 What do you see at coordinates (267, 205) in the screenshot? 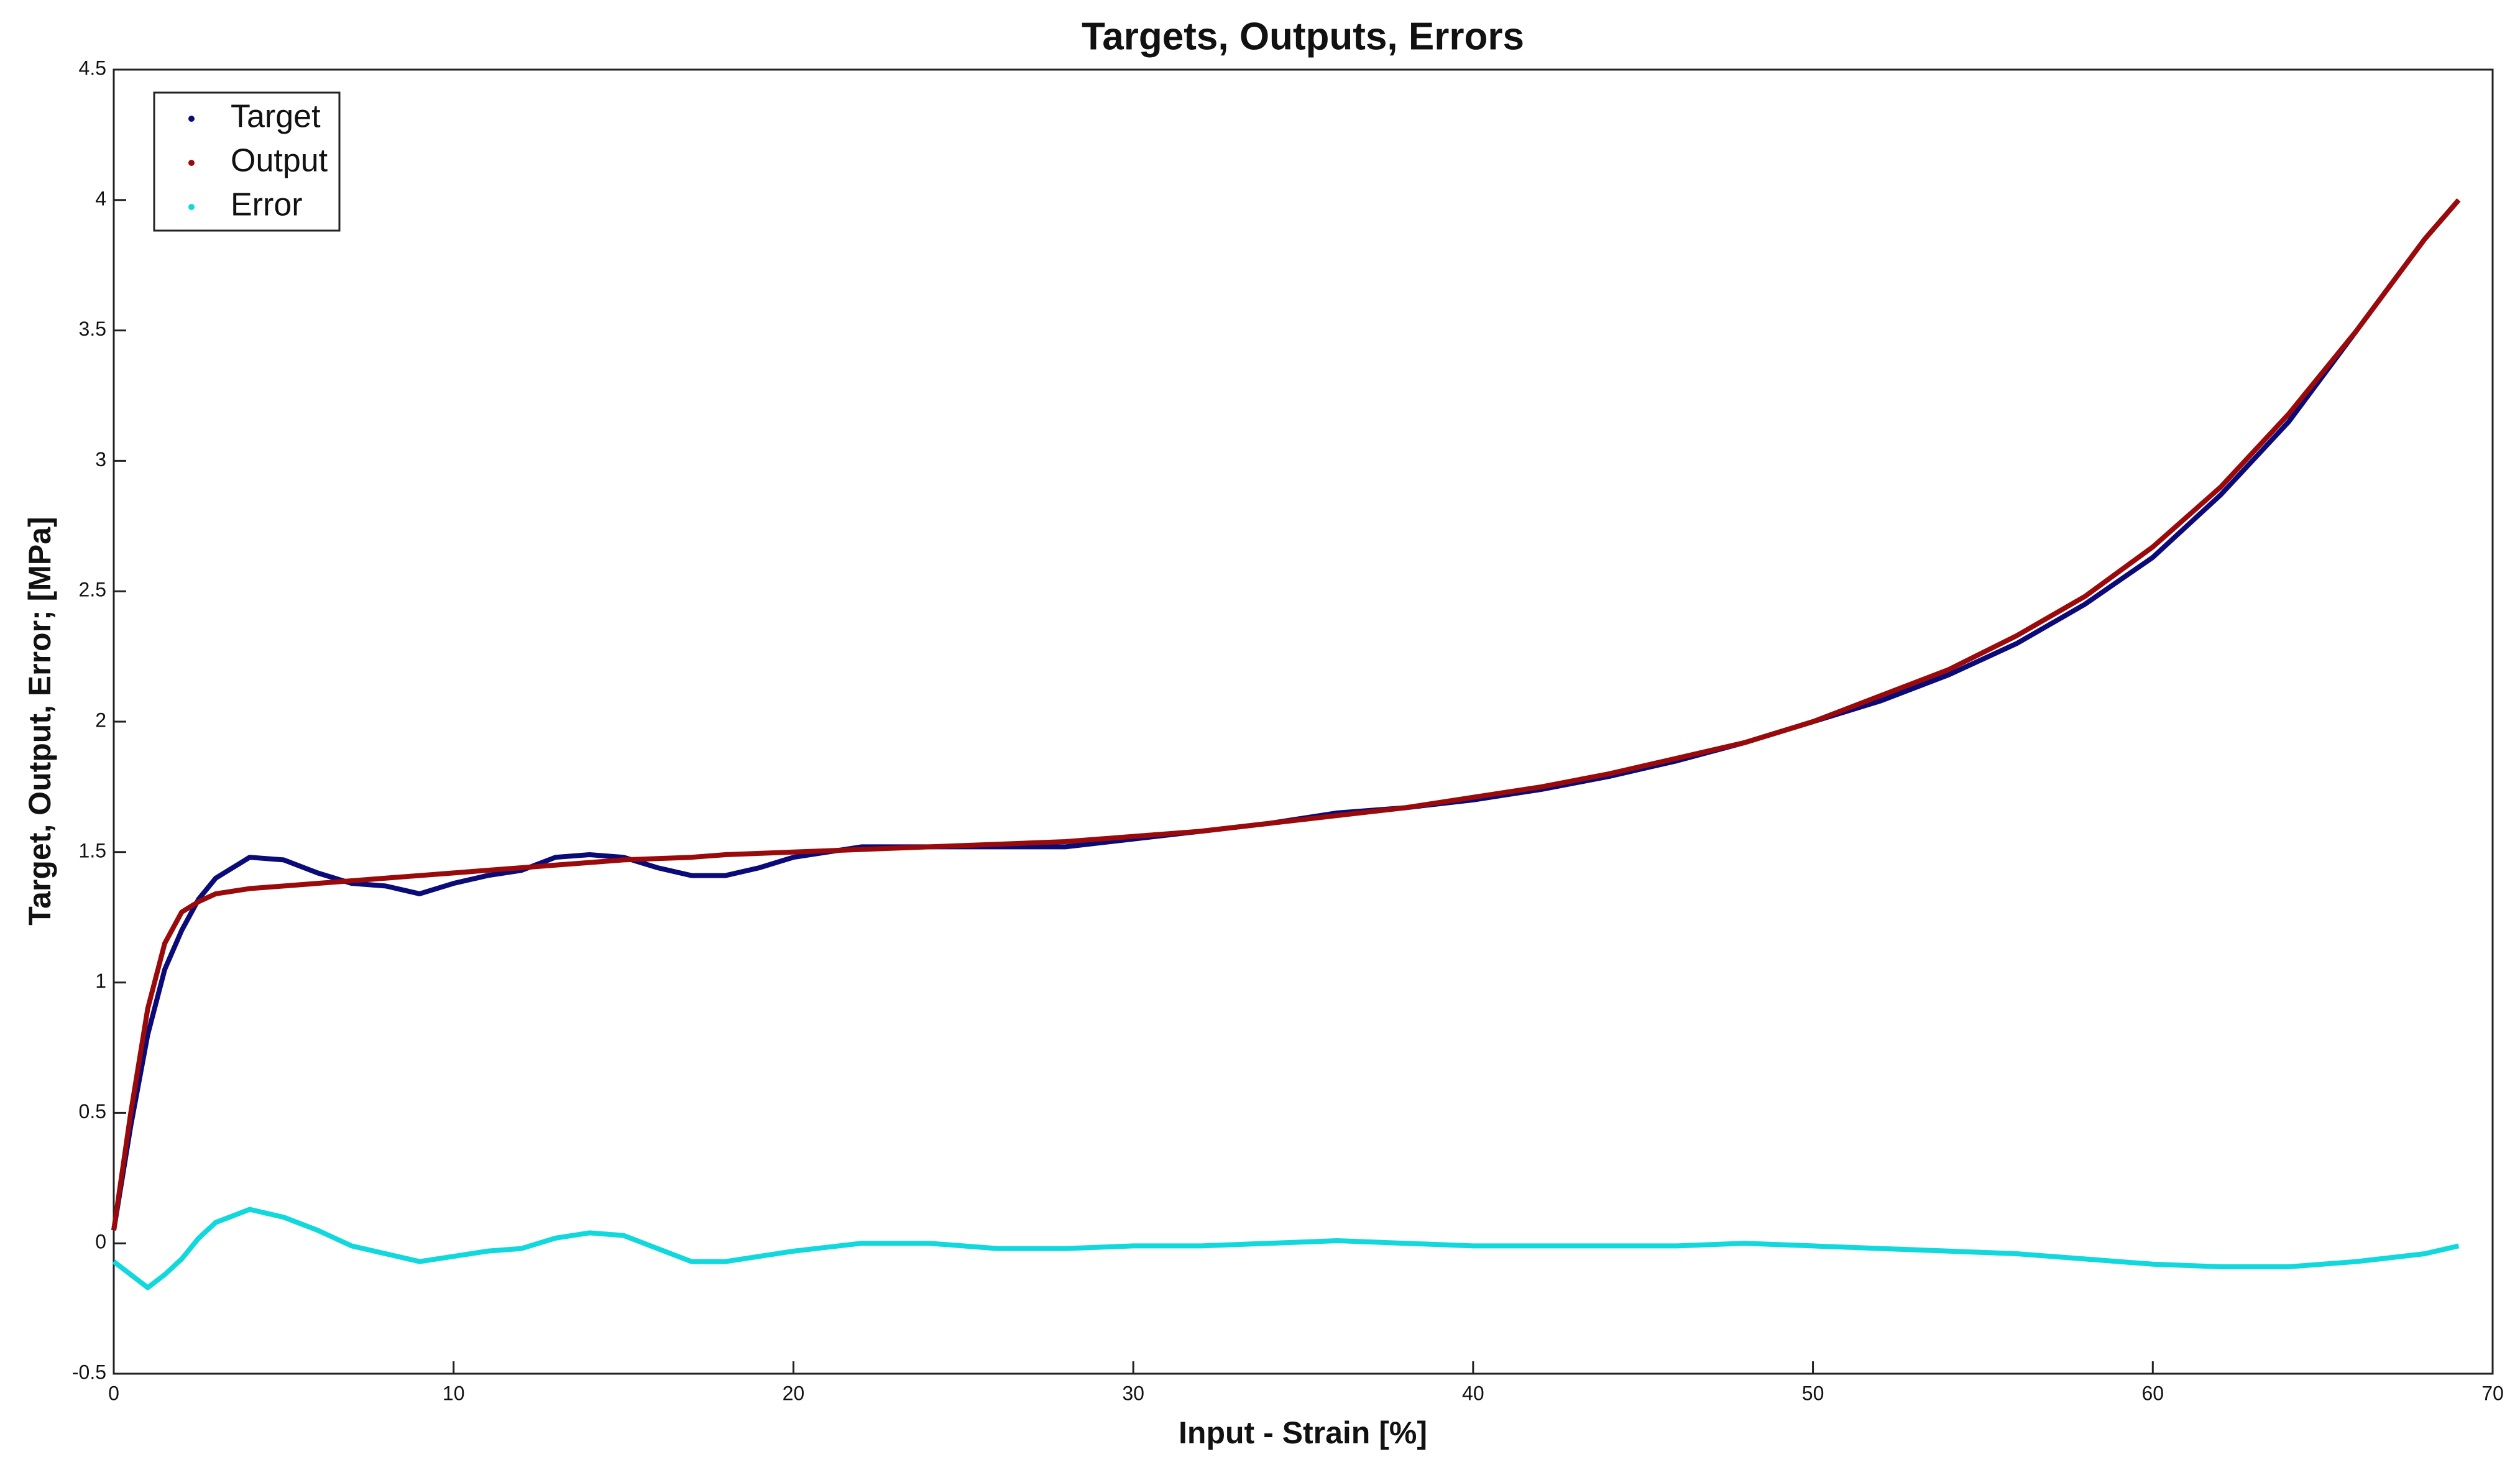
I see `legend-label: Error` at bounding box center [267, 205].